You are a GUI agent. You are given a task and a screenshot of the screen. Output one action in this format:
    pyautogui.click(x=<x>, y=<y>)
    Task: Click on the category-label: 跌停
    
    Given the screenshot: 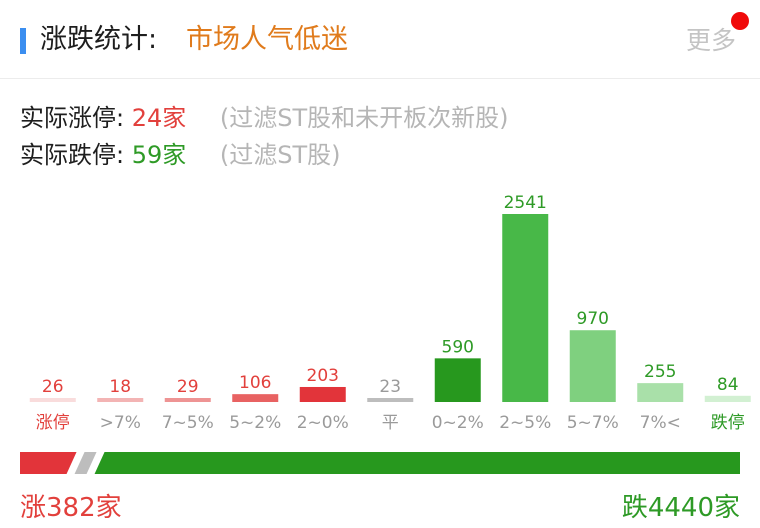 What is the action you would take?
    pyautogui.click(x=728, y=423)
    